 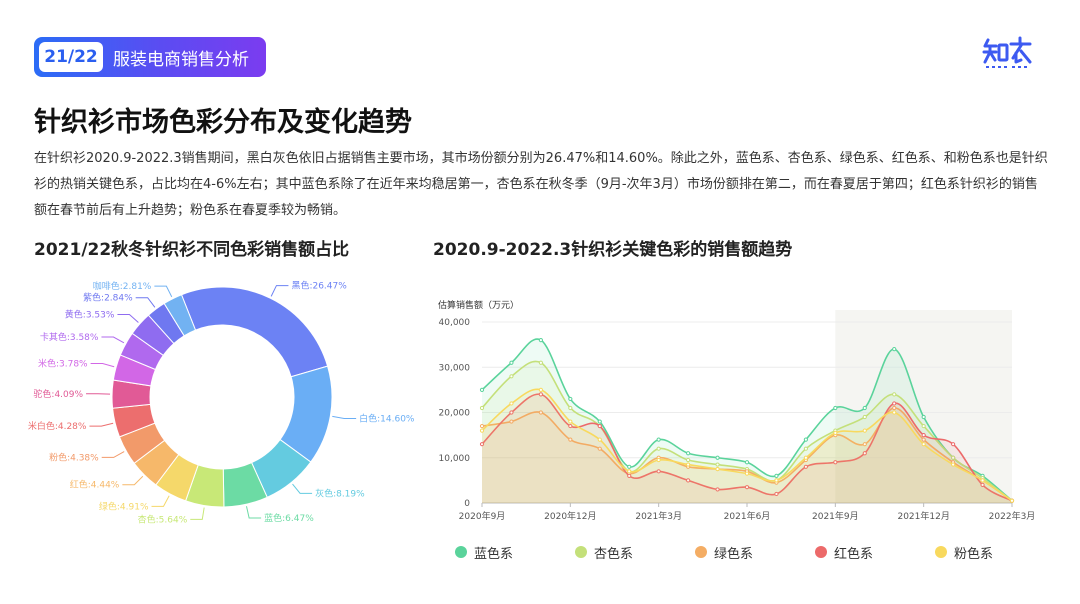 I want to click on y-tick-label: 30,000, so click(x=455, y=368).